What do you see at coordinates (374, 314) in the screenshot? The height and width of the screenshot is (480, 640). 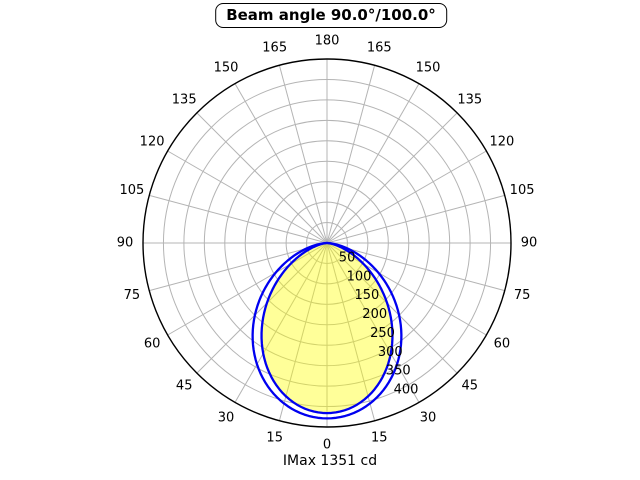 I see `radial-tick-label: 200` at bounding box center [374, 314].